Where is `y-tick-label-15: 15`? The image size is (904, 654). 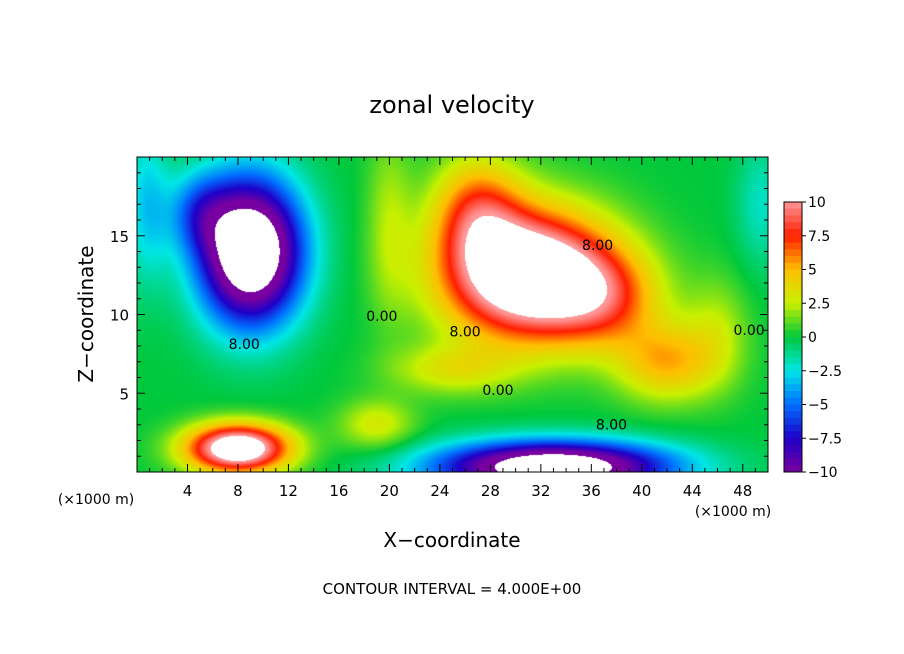 y-tick-label-15: 15 is located at coordinates (119, 237).